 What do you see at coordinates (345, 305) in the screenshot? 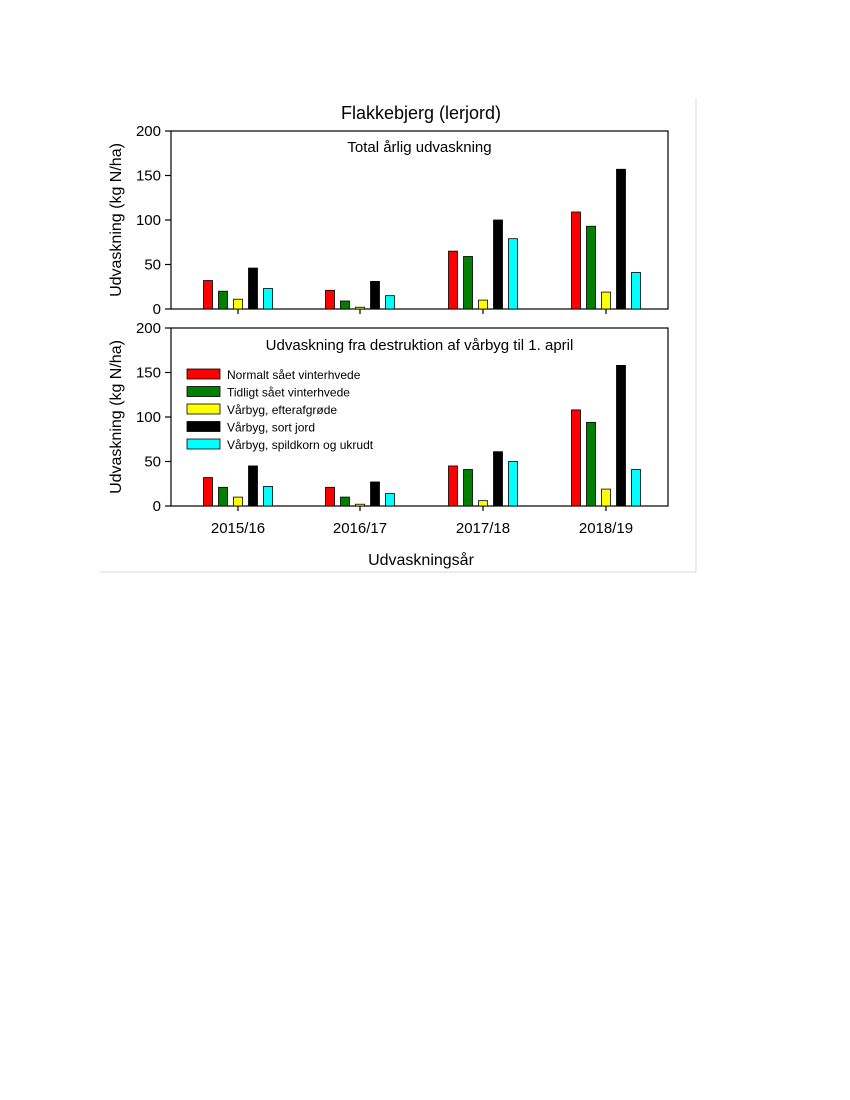
I see `bar-top-s1-c1` at bounding box center [345, 305].